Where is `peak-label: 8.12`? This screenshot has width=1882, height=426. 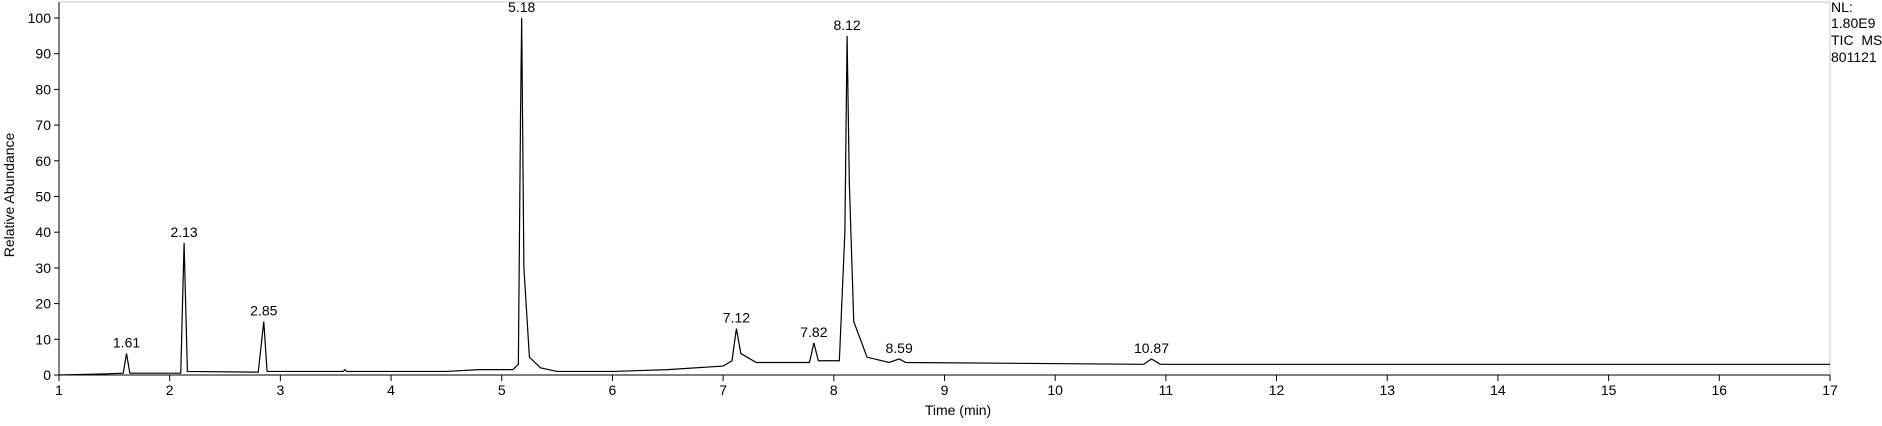
peak-label: 8.12 is located at coordinates (846, 25).